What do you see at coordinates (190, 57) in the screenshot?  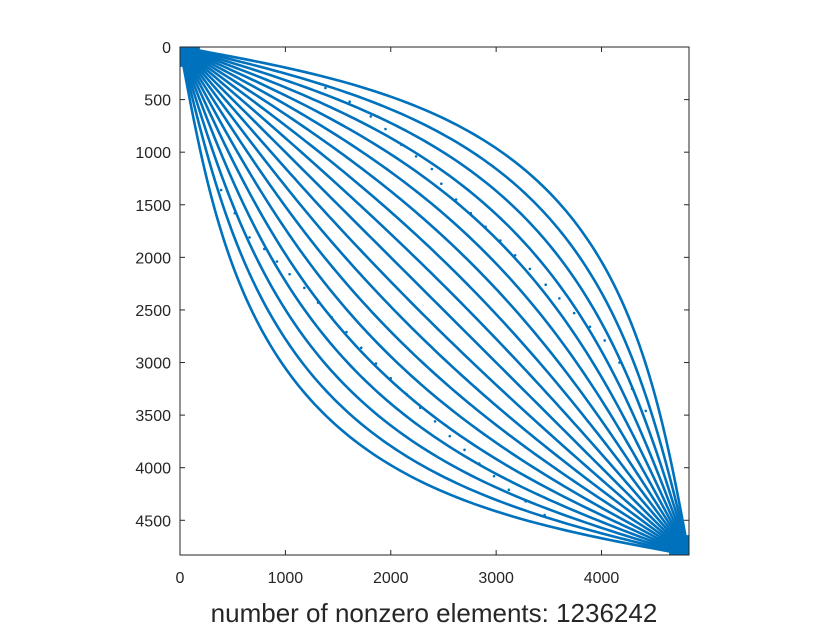 I see `corner-cluster-top-left` at bounding box center [190, 57].